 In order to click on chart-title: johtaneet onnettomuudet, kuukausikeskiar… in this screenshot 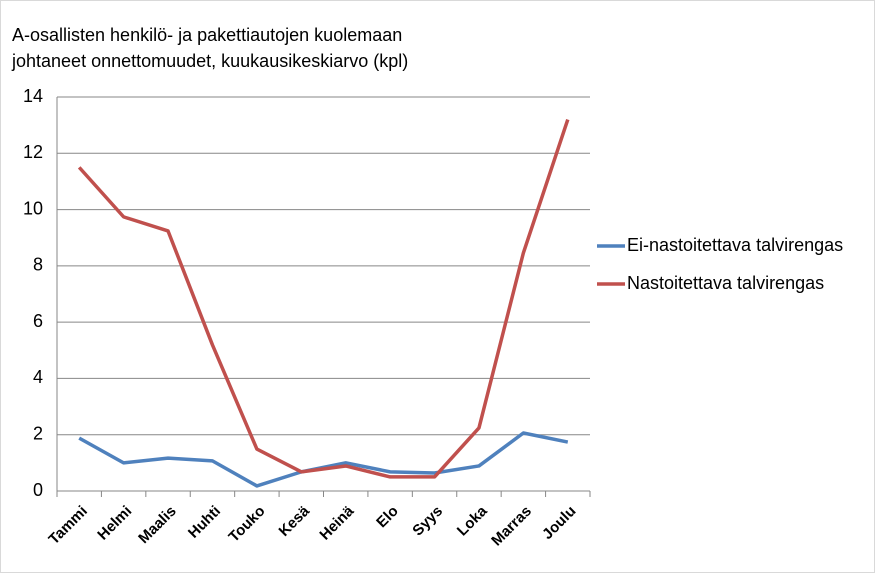, I will do `click(209, 61)`.